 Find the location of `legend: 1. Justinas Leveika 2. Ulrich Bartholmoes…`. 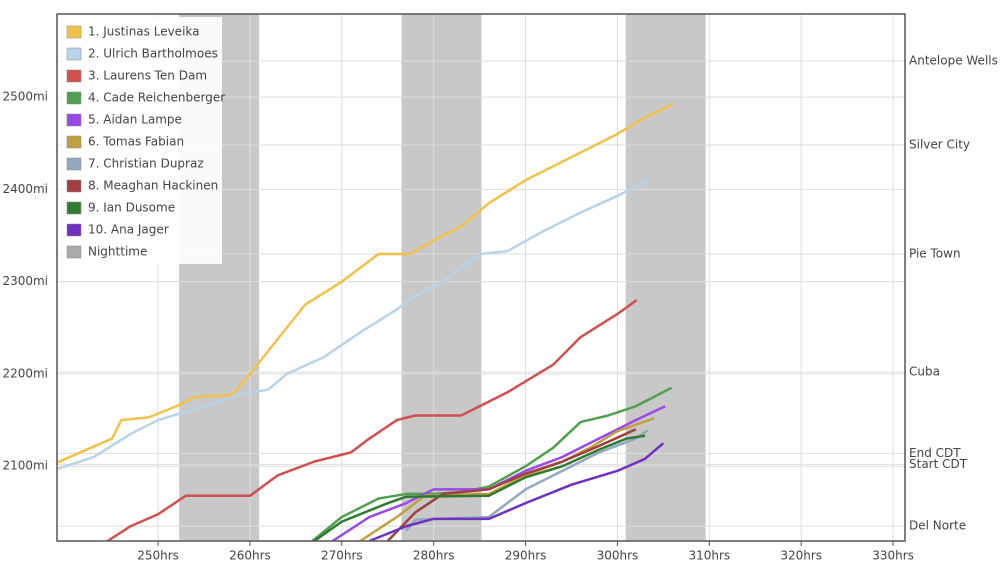

legend: 1. Justinas Leveika 2. Ulrich Bartholmoes… is located at coordinates (142, 140).